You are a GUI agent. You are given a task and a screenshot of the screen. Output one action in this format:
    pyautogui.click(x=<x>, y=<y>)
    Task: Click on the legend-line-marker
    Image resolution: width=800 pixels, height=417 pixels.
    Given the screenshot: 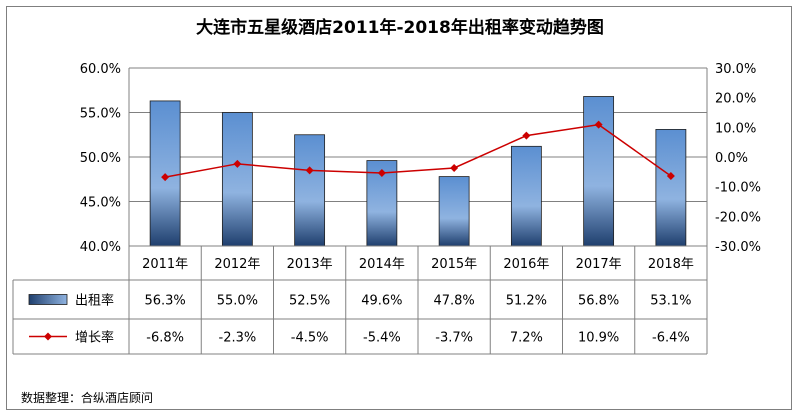 What is the action you would take?
    pyautogui.click(x=48, y=336)
    